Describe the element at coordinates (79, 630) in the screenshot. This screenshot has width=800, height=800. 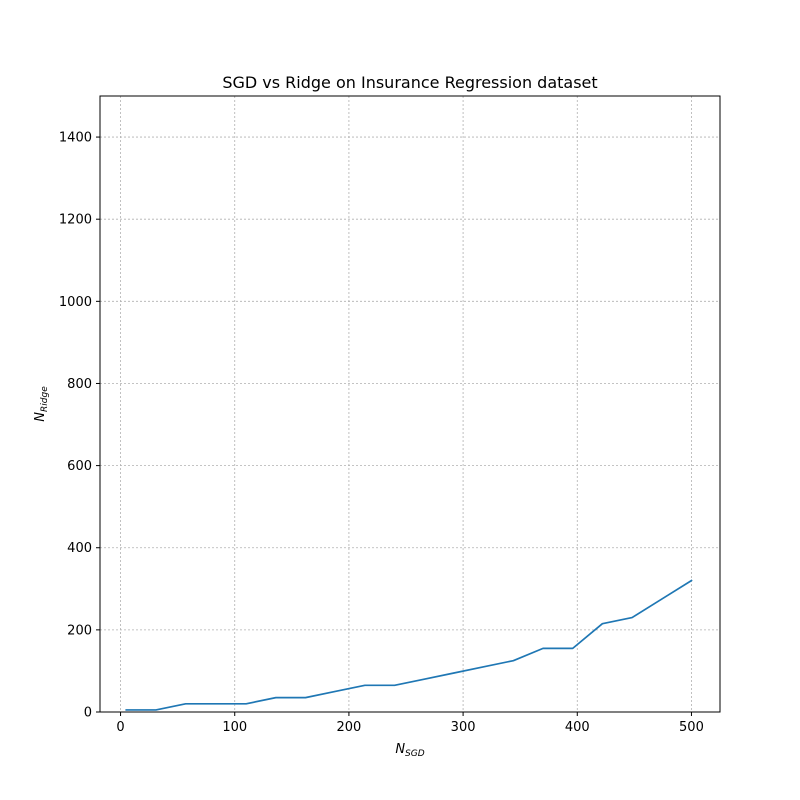
I see `y-tick-label: 200` at that location.